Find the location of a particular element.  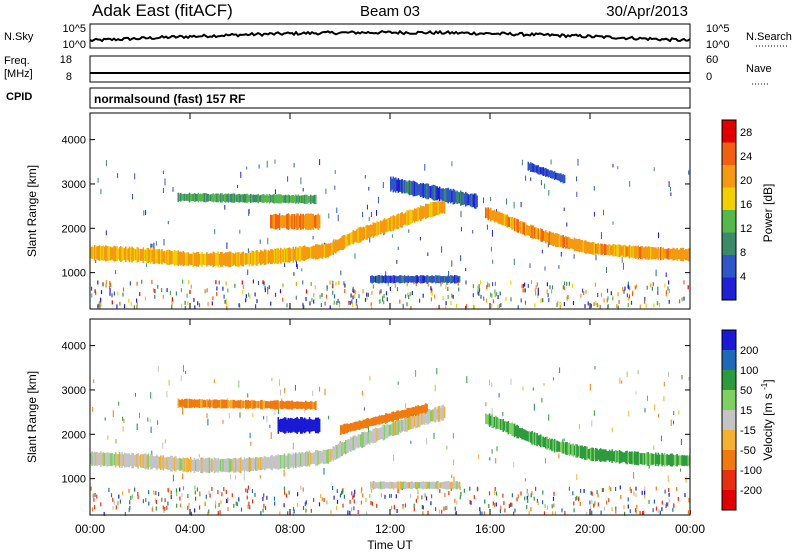

velocity-point is located at coordinates (116, 441).